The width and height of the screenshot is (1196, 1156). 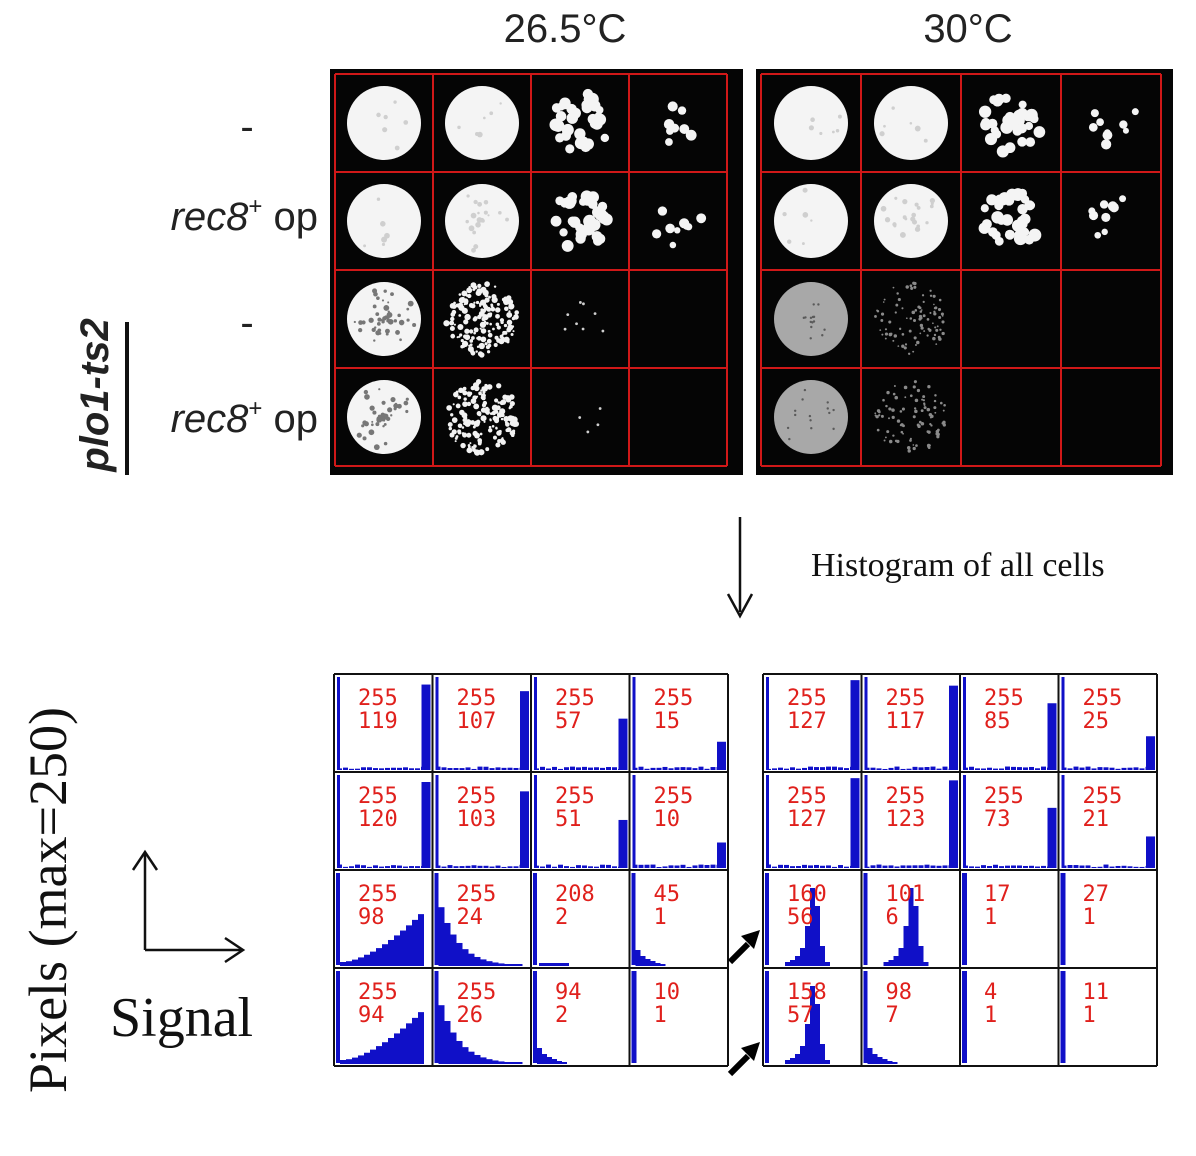 What do you see at coordinates (371, 1015) in the screenshot?
I see `hist-count-value: 94` at bounding box center [371, 1015].